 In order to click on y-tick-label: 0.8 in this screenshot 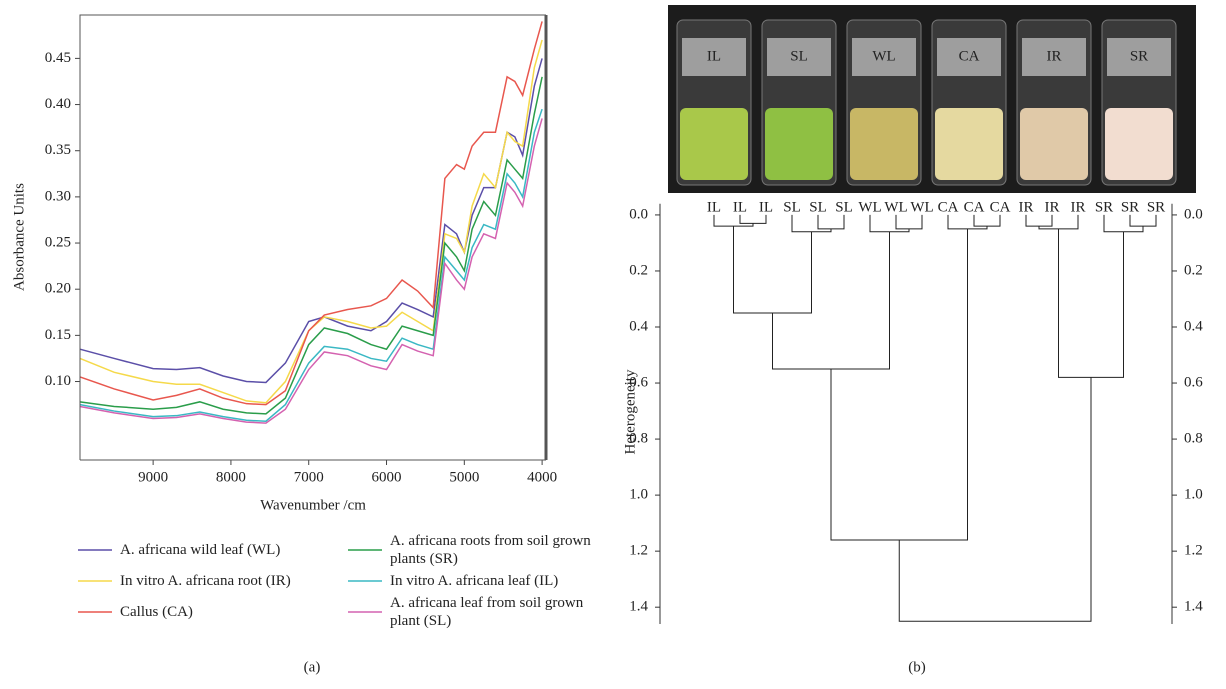, I will do `click(638, 439)`.